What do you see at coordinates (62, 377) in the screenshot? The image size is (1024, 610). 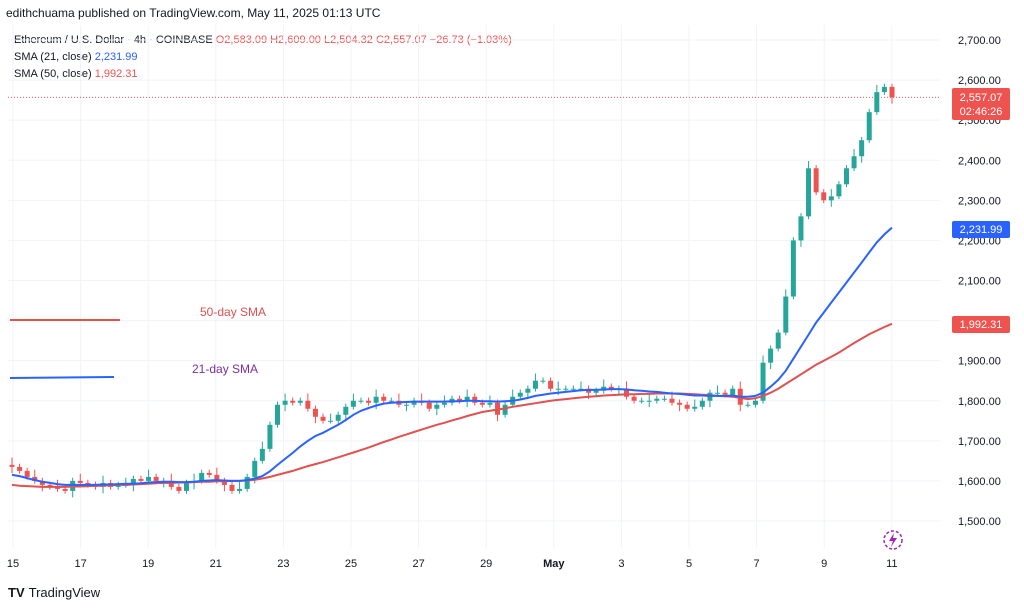 I see `sma21-annotation-line` at bounding box center [62, 377].